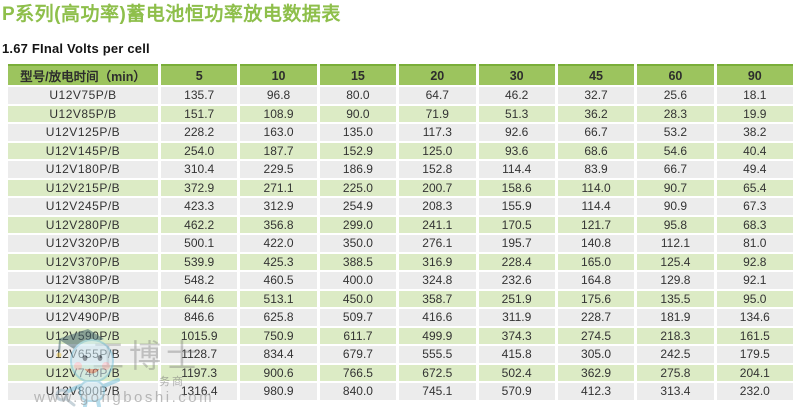 The image size is (800, 412). Describe the element at coordinates (516, 391) in the screenshot. I see `value-cell: 570.9` at that location.